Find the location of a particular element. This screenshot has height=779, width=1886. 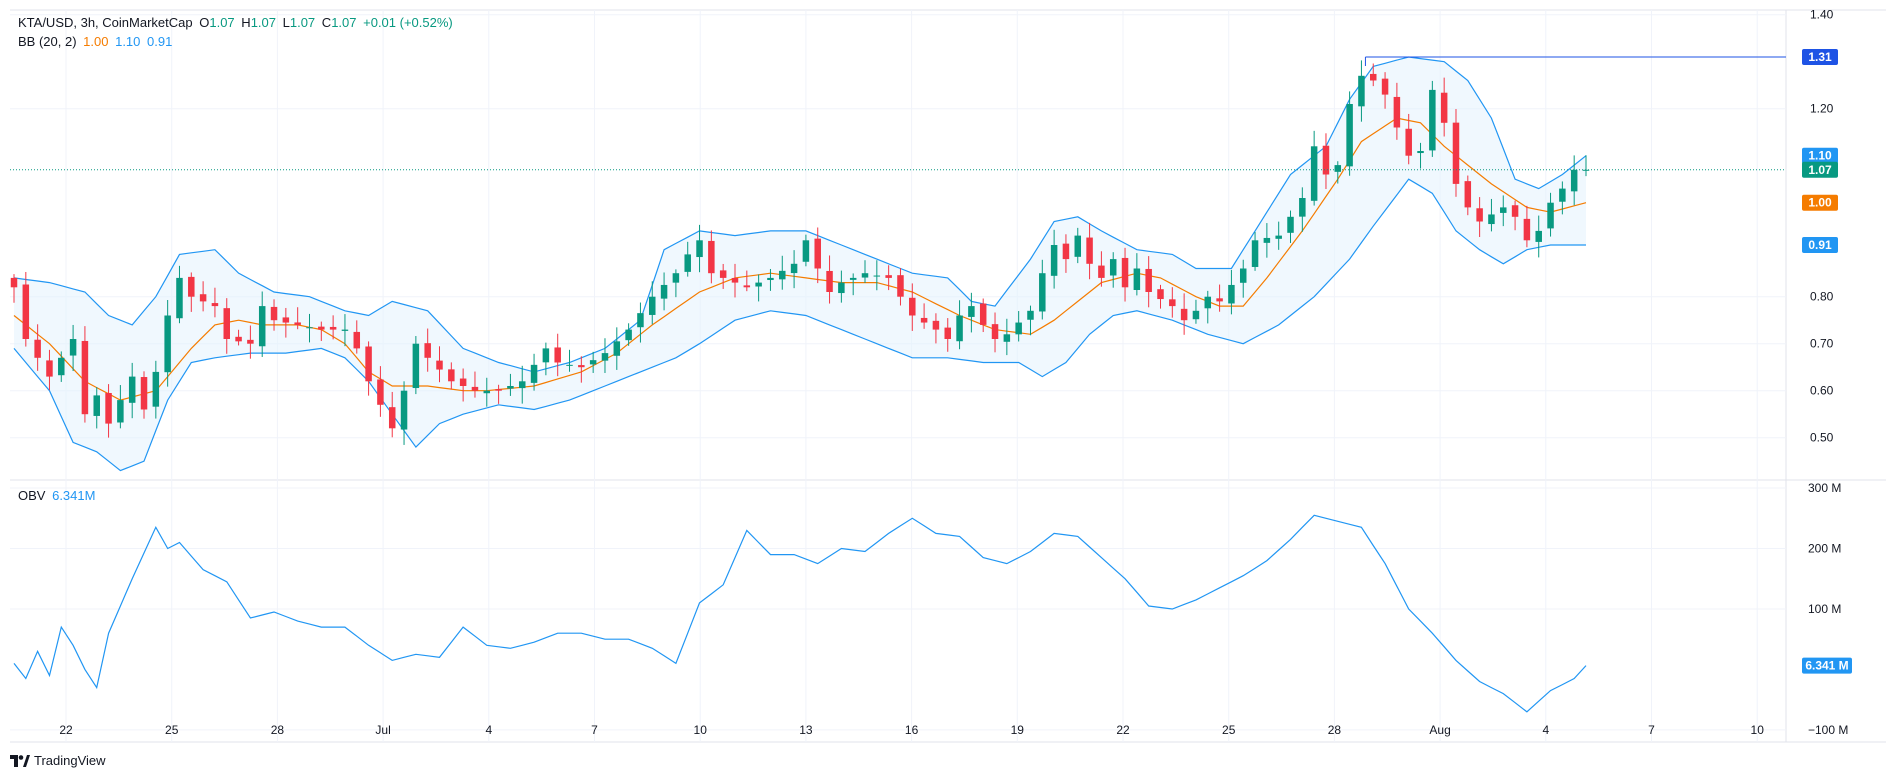

price-scale-badge-label: 1.07 is located at coordinates (1820, 170).